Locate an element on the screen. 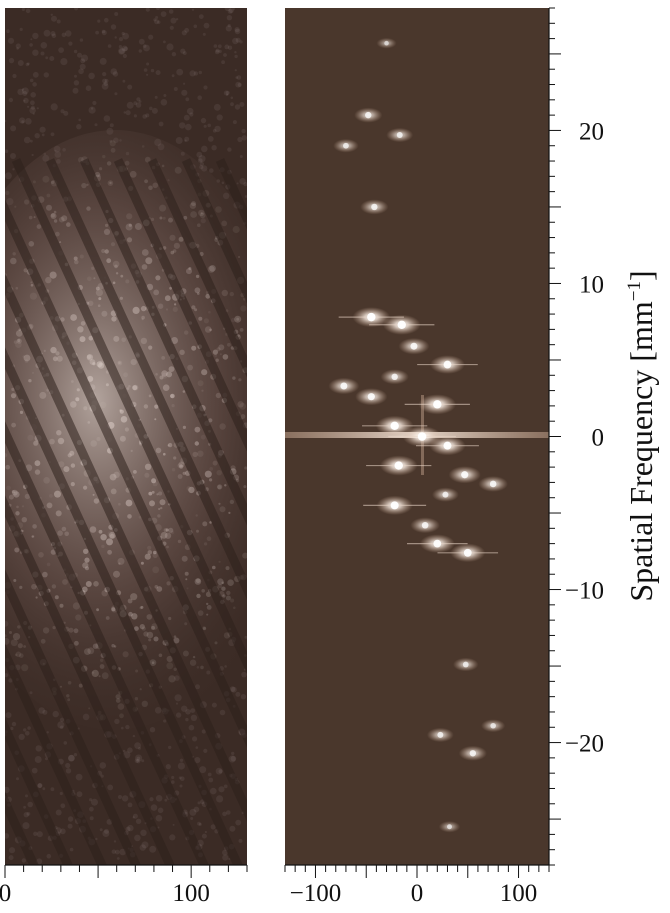  right-y-tick-label: −20 is located at coordinates (584, 744).